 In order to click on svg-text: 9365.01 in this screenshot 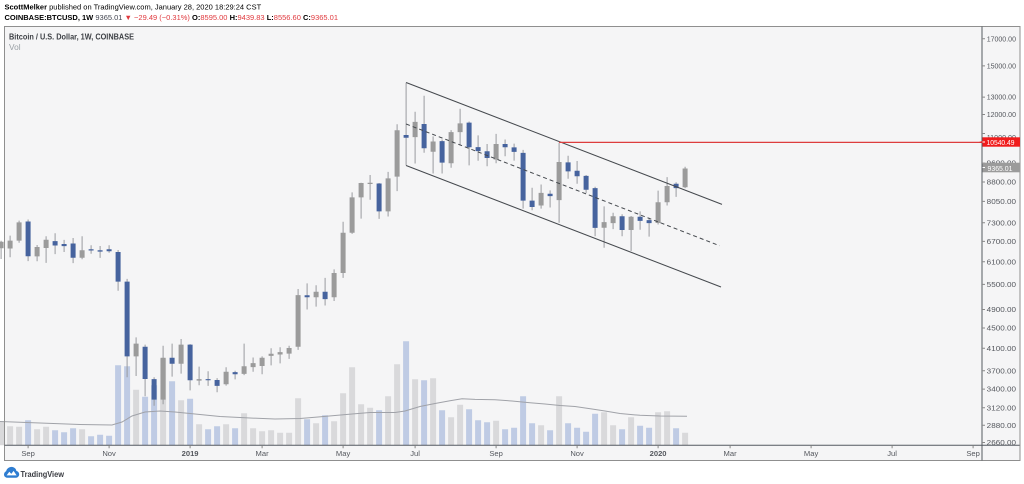, I will do `click(1000, 168)`.